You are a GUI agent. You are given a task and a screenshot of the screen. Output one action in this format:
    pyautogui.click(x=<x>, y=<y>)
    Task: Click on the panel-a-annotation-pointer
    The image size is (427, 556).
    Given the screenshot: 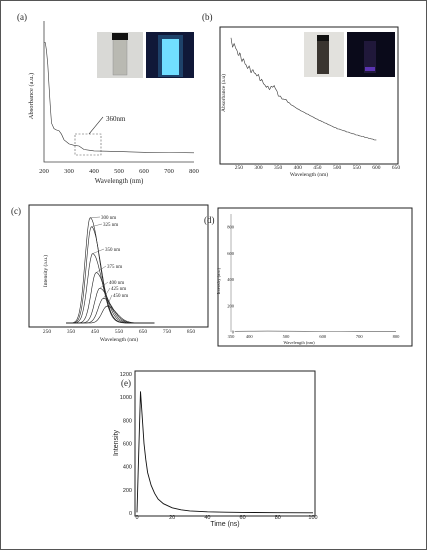 What is the action you would take?
    pyautogui.click(x=96, y=125)
    